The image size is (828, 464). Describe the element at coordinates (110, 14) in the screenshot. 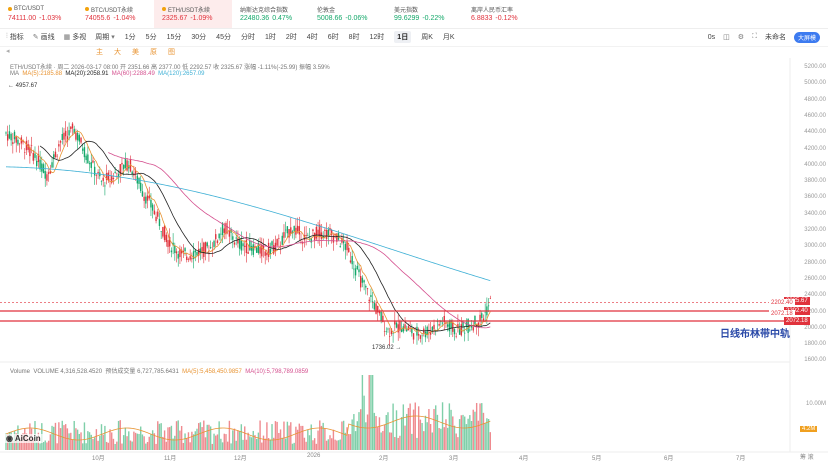

I see `ticker-btc-perp: BTC/USDT永续 74055.6 -1.04%` at that location.